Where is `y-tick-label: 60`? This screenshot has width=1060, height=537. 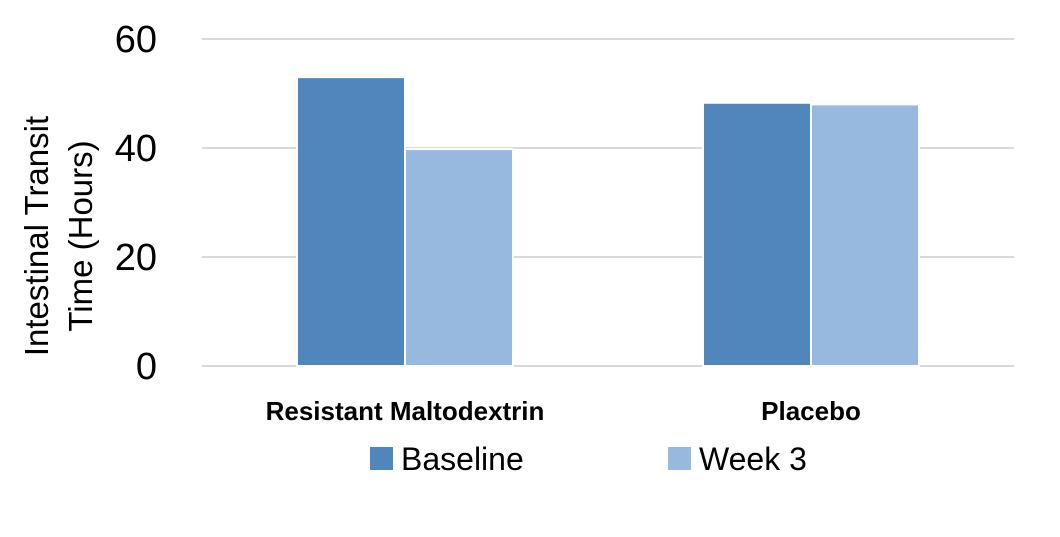
y-tick-label: 60 is located at coordinates (136, 40).